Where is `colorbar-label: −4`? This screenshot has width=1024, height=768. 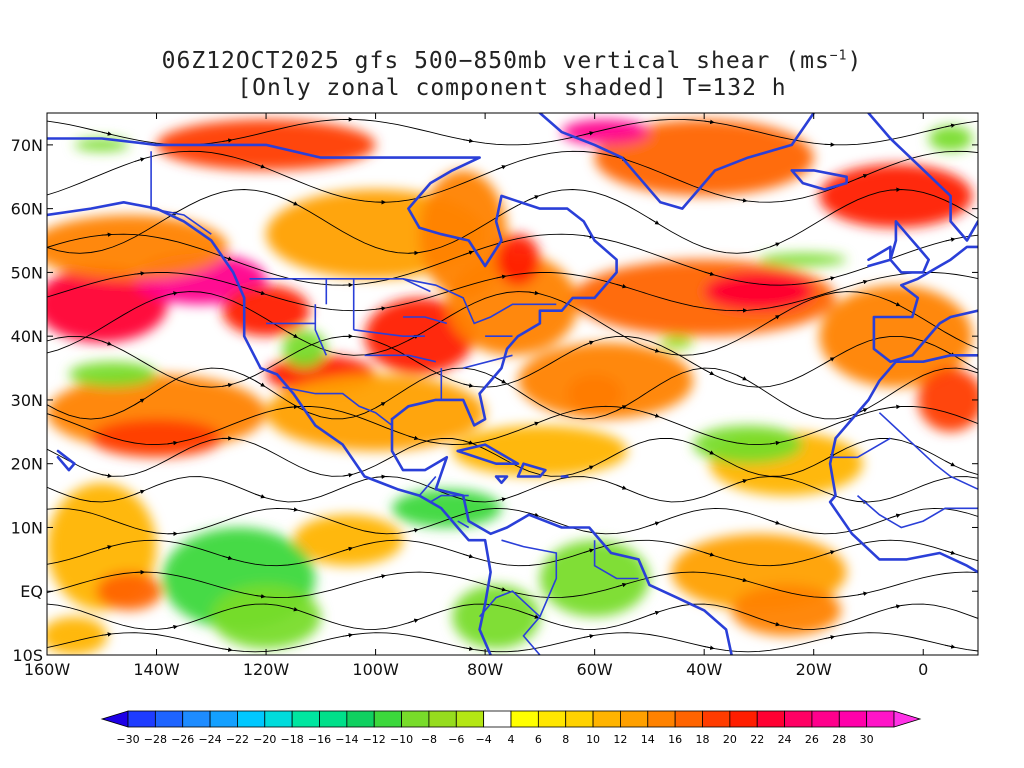 colorbar-label: −4 is located at coordinates (484, 739).